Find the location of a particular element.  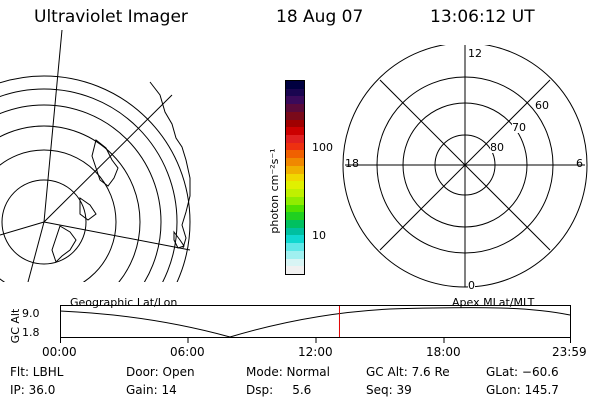

instrument-title: Ultraviolet Imager is located at coordinates (111, 17).